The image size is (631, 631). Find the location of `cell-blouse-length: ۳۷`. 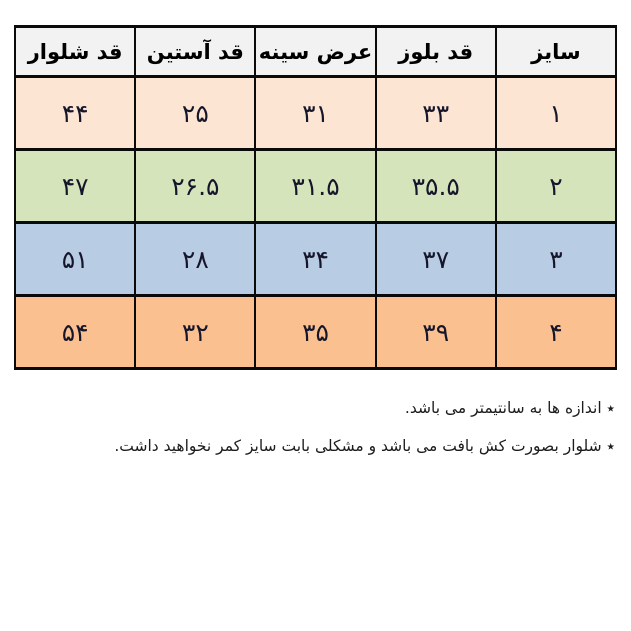

cell-blouse-length: ۳۷ is located at coordinates (435, 259).